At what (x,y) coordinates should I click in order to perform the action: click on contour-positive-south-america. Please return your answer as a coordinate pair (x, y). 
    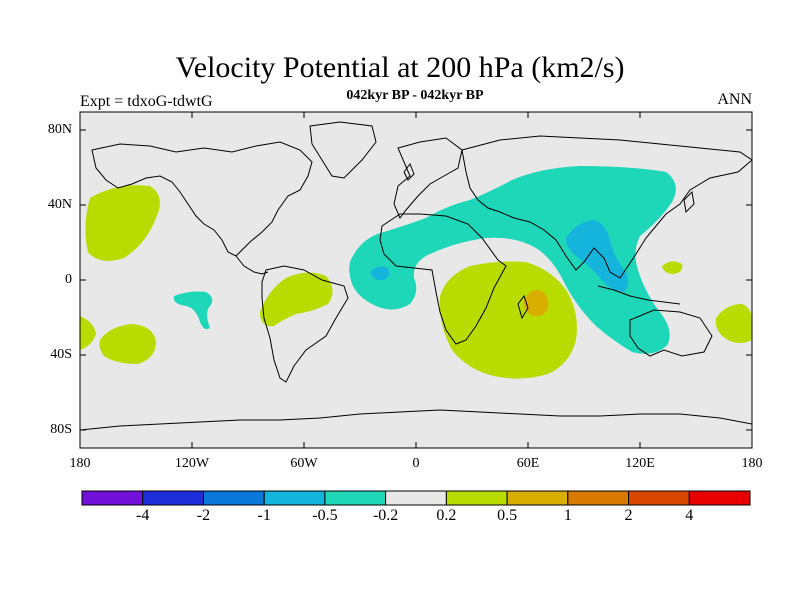
    Looking at the image, I should click on (296, 299).